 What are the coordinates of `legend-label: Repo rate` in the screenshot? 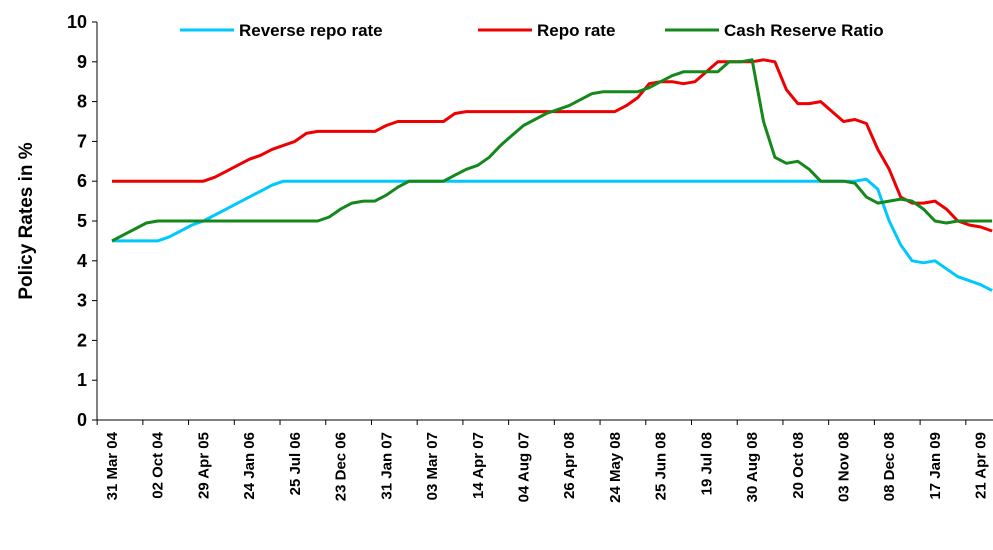 It's located at (576, 30).